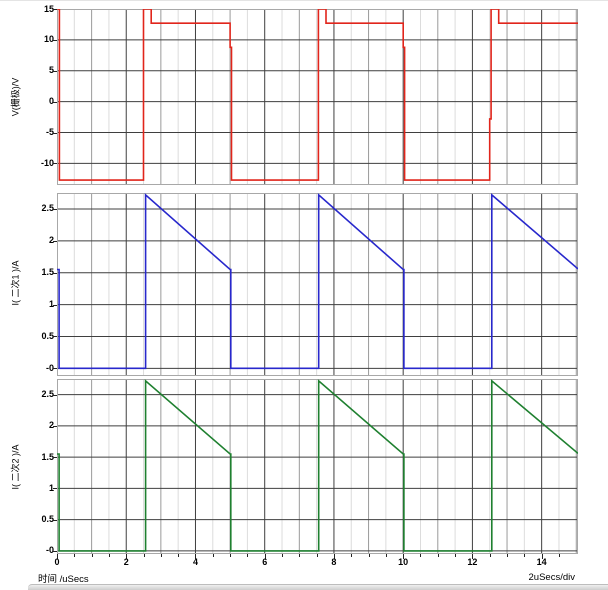 This screenshot has width=608, height=590. Describe the element at coordinates (472, 562) in the screenshot. I see `x-tick-label: 12` at that location.